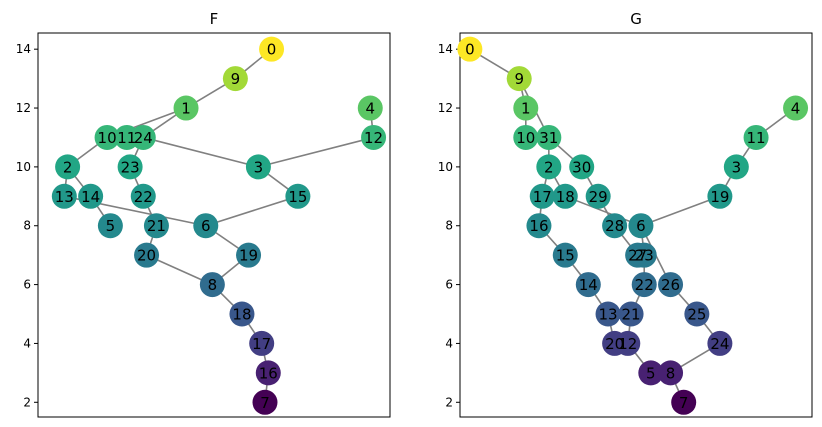 Image resolution: width=822 pixels, height=427 pixels. What do you see at coordinates (186, 109) in the screenshot?
I see `node-label: 1` at bounding box center [186, 109].